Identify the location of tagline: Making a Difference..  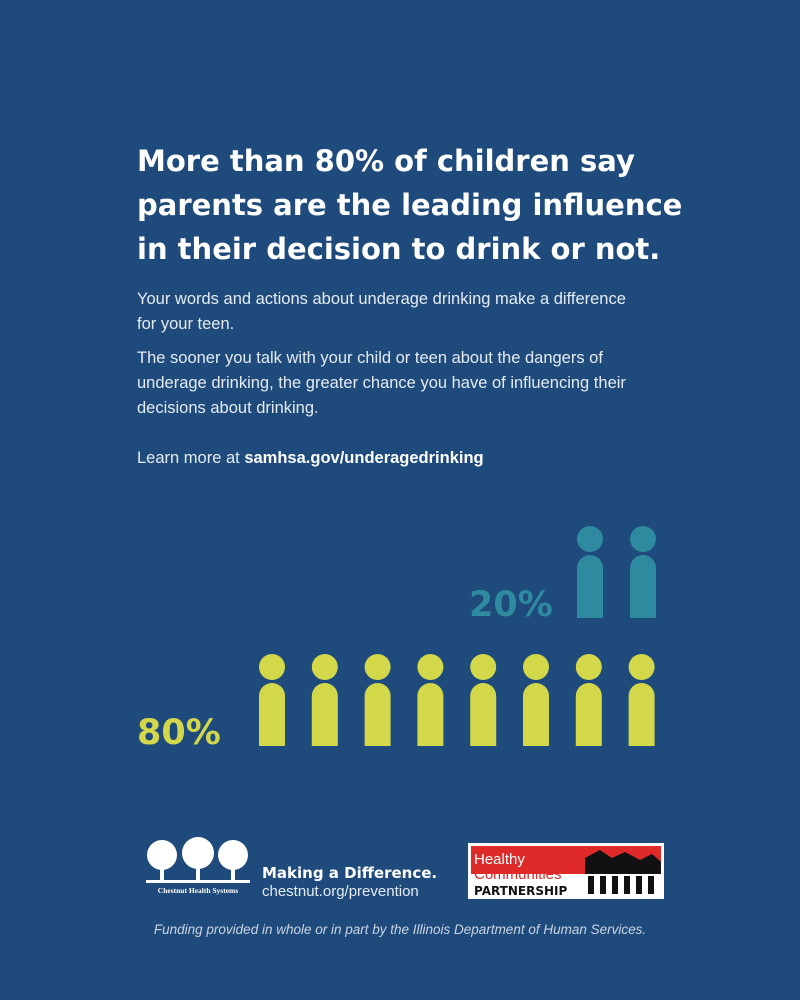
(349, 873).